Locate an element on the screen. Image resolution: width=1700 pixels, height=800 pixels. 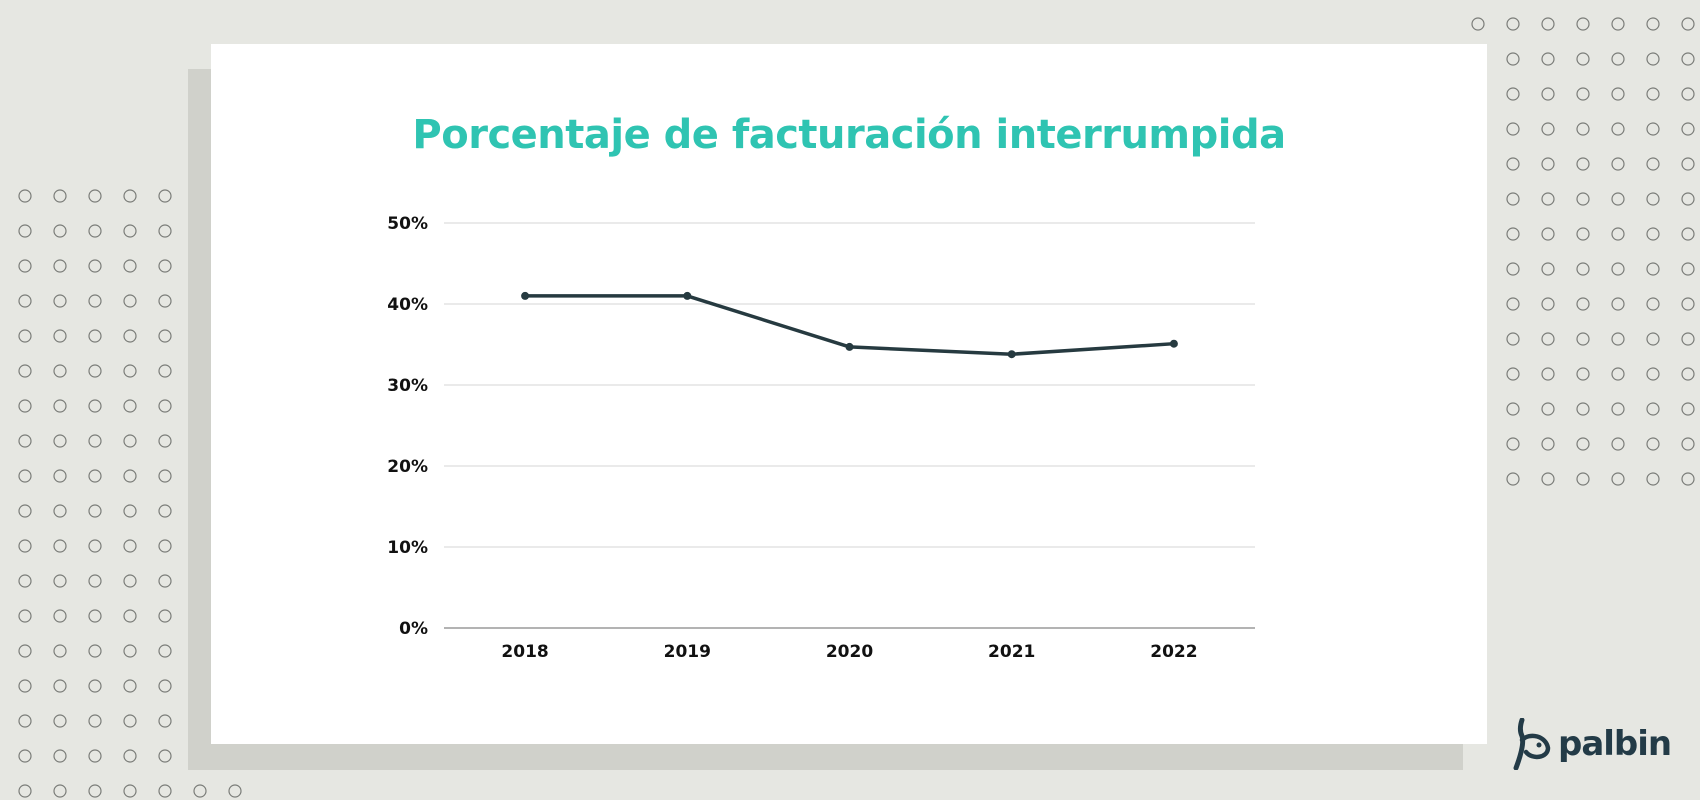
palbin-logo: palbin is located at coordinates (1592, 744).